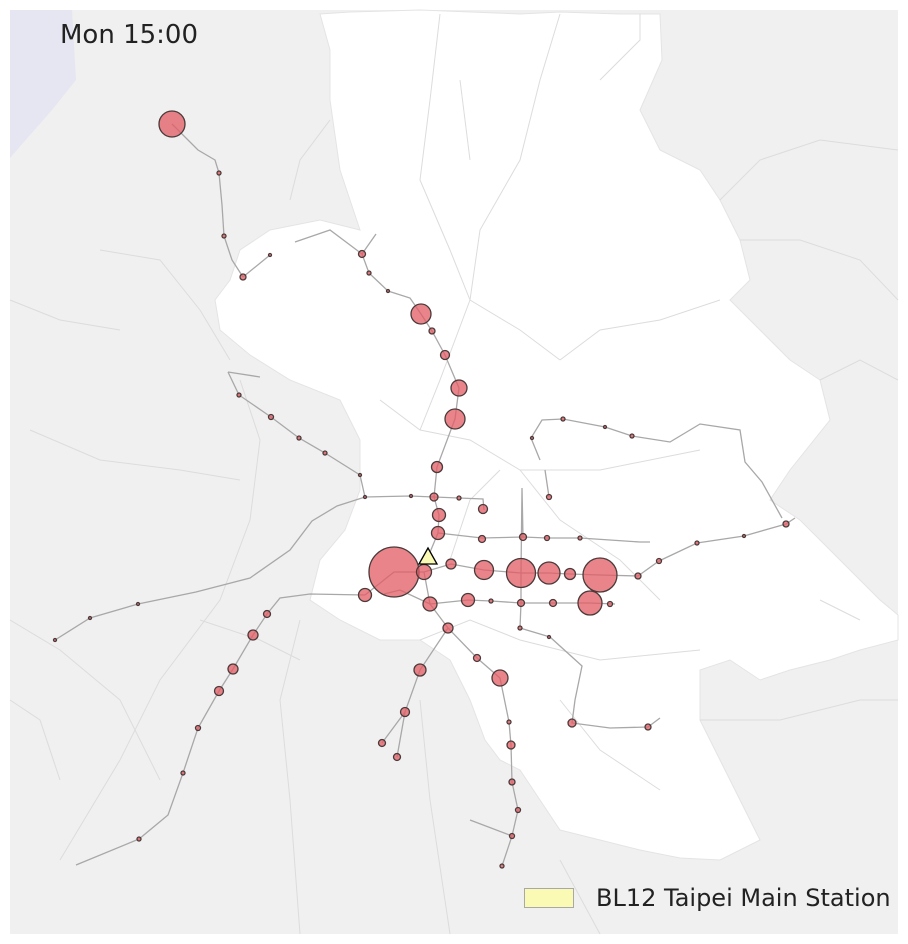 This screenshot has height=944, width=908. I want to click on legend-label: BL12 Taipei Main Station, so click(743, 898).